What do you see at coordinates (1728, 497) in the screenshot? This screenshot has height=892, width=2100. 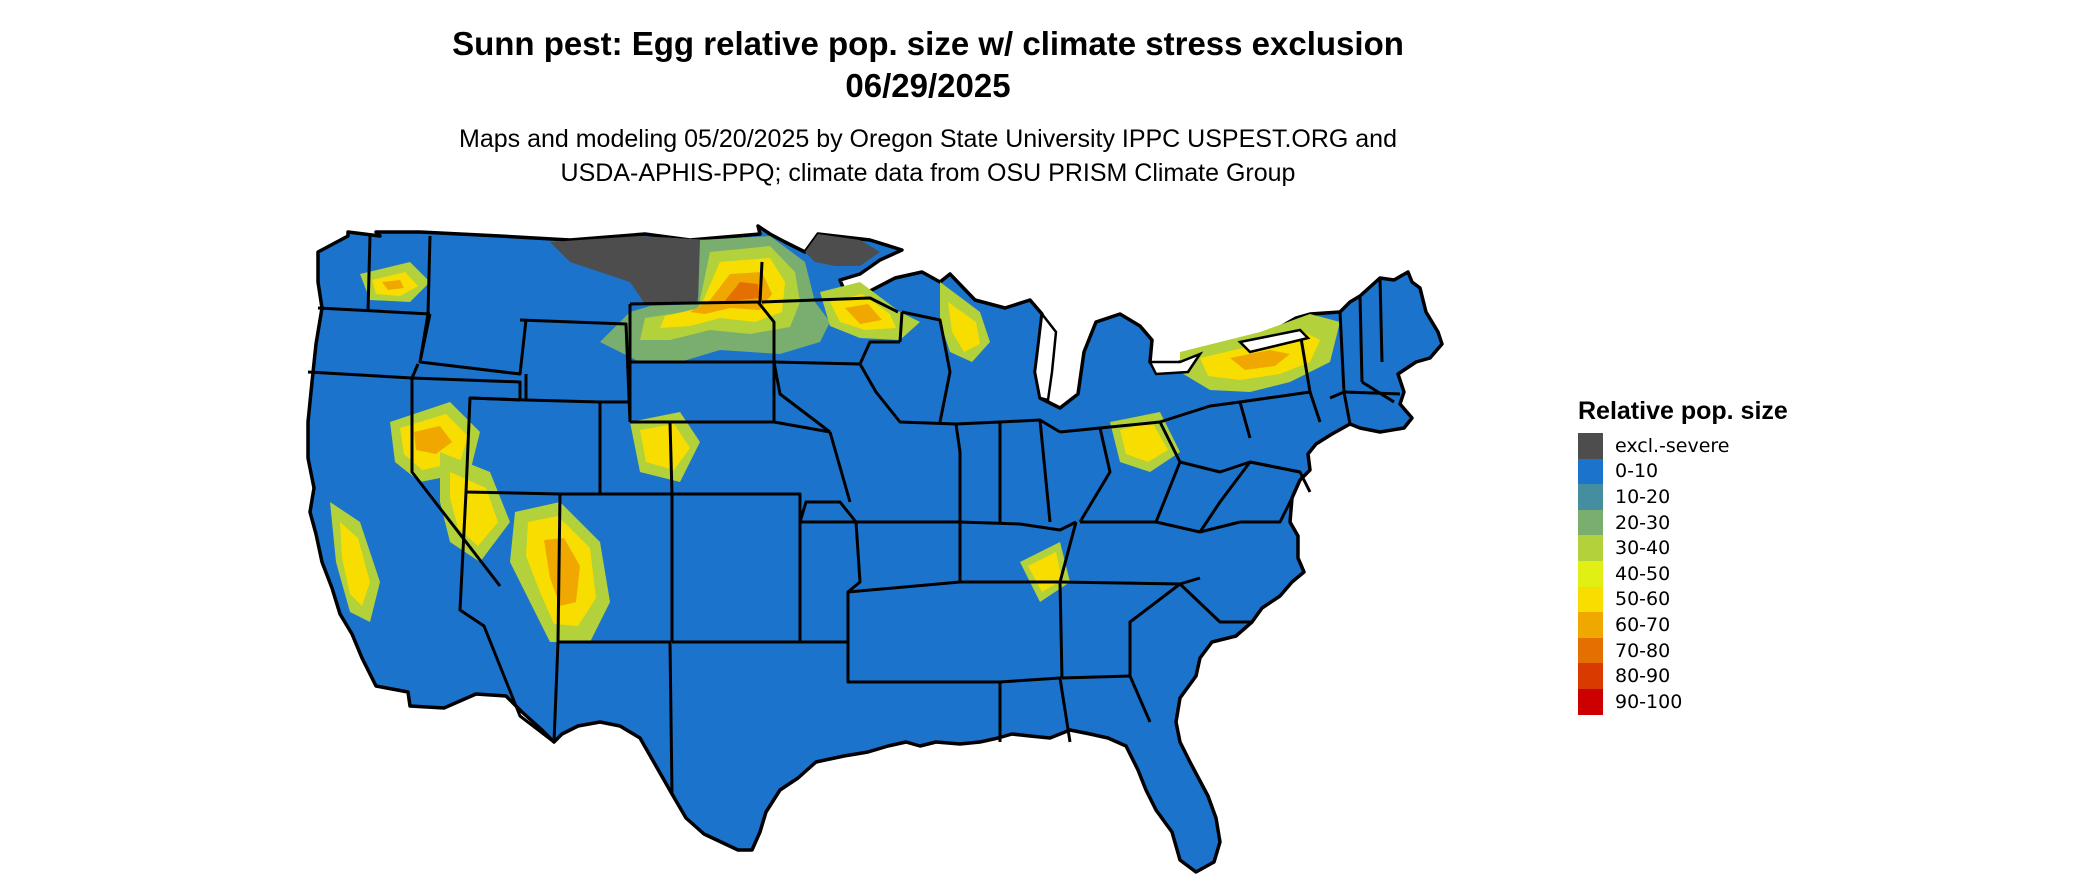 I see `legend-item: 10-20` at bounding box center [1728, 497].